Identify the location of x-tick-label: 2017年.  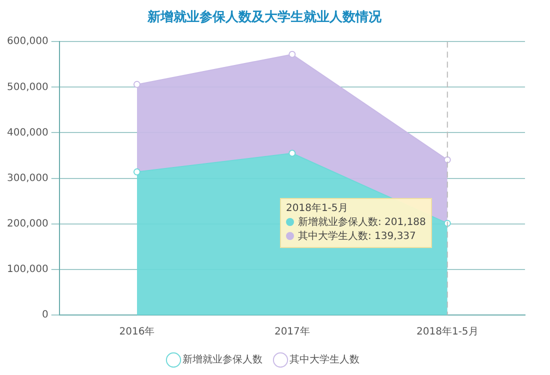
(292, 332).